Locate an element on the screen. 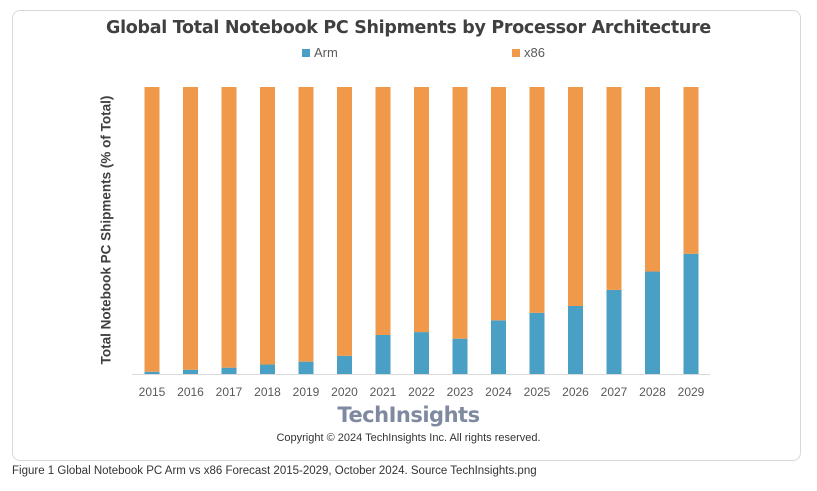 The width and height of the screenshot is (817, 491). bar-x86-2020 is located at coordinates (344, 221).